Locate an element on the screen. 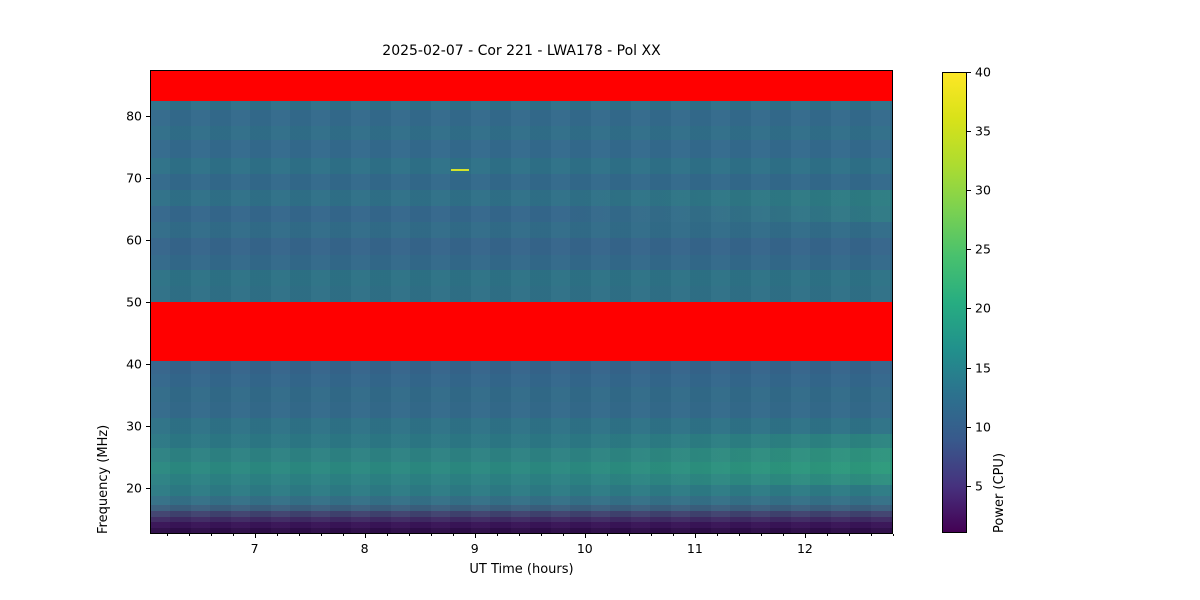 This screenshot has height=600, width=1200. y-axis-tick-label: 70 is located at coordinates (134, 178).